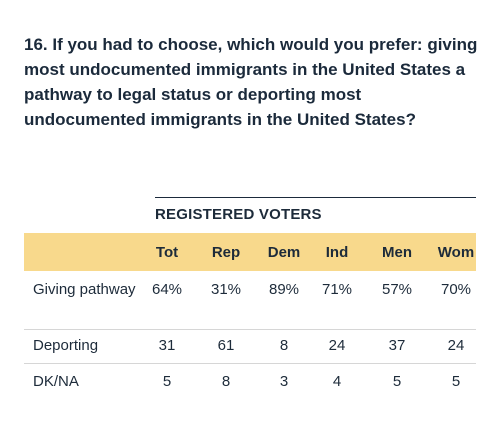 Image resolution: width=500 pixels, height=430 pixels. I want to click on row-label: Deporting, so click(66, 345).